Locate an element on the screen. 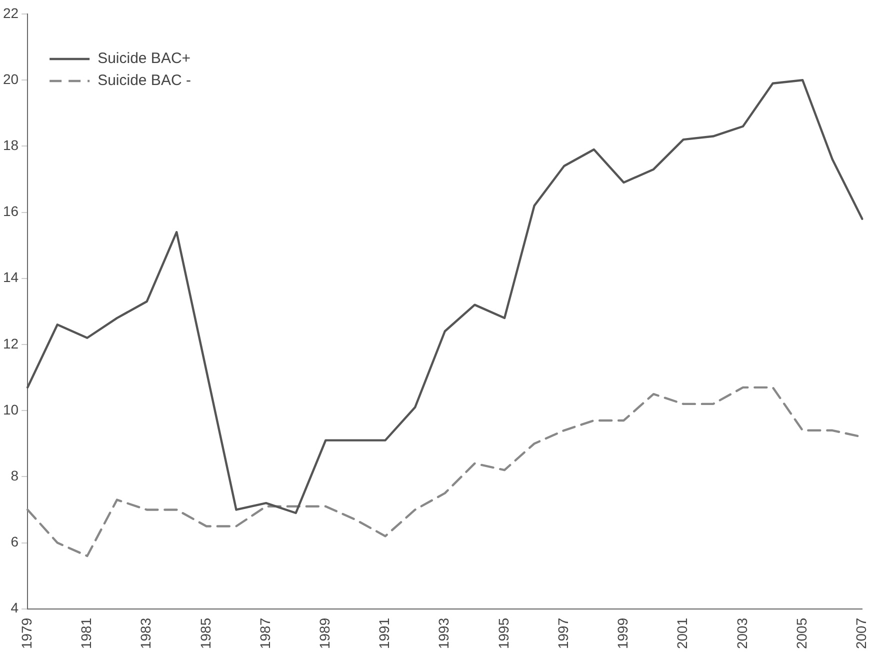 Image resolution: width=882 pixels, height=656 pixels. y-tick-label: 14 is located at coordinates (10, 277).